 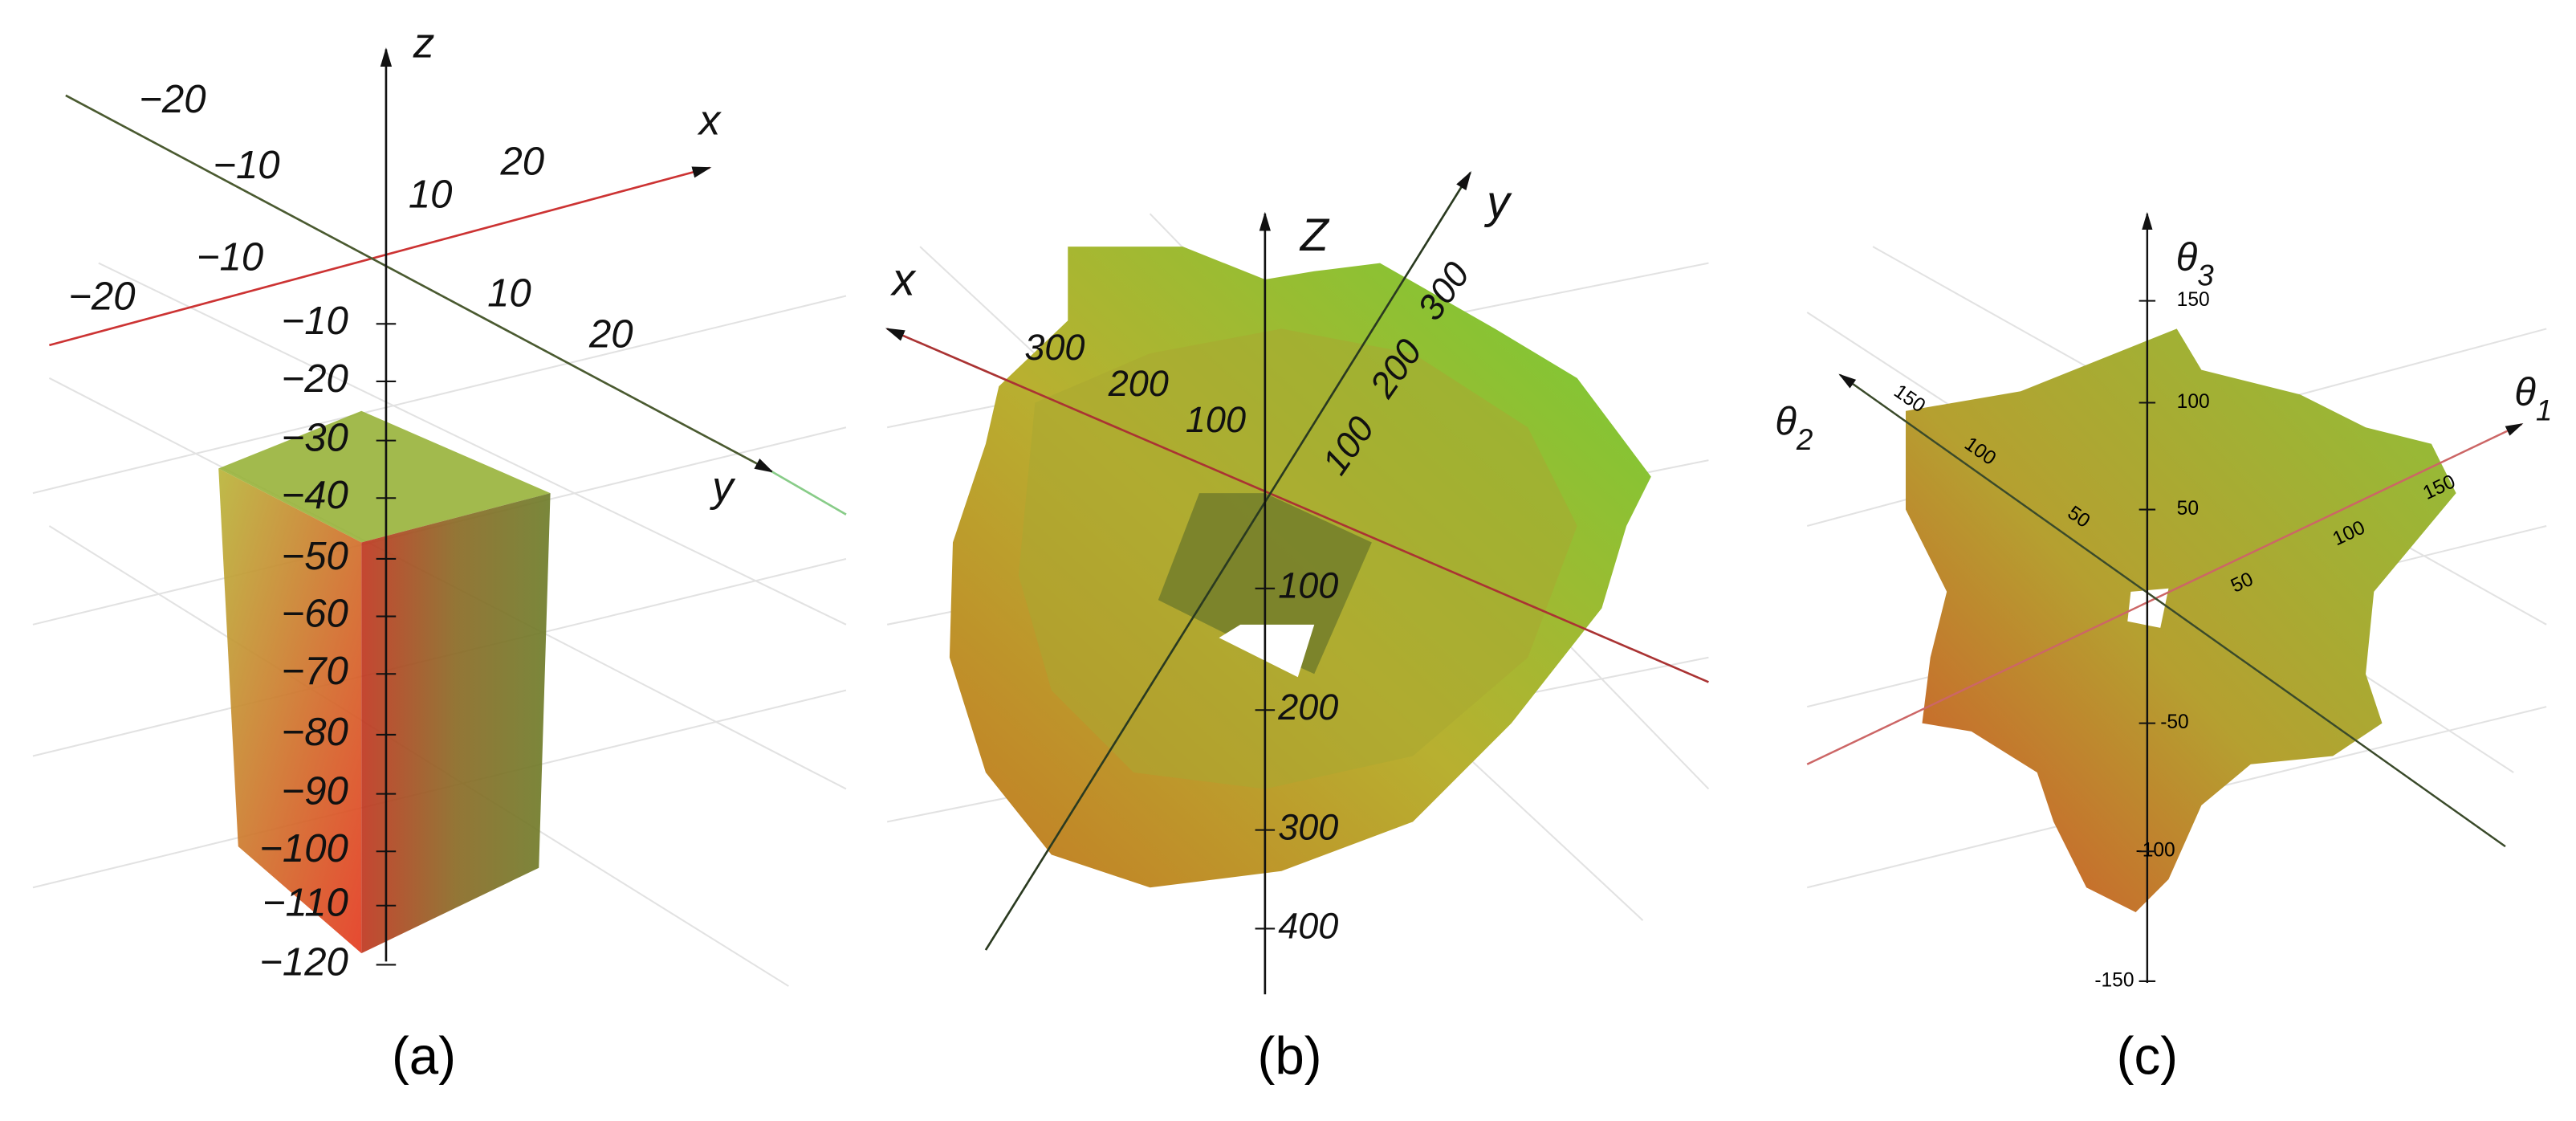 I want to click on y-tick-label: 20, so click(x=610, y=335).